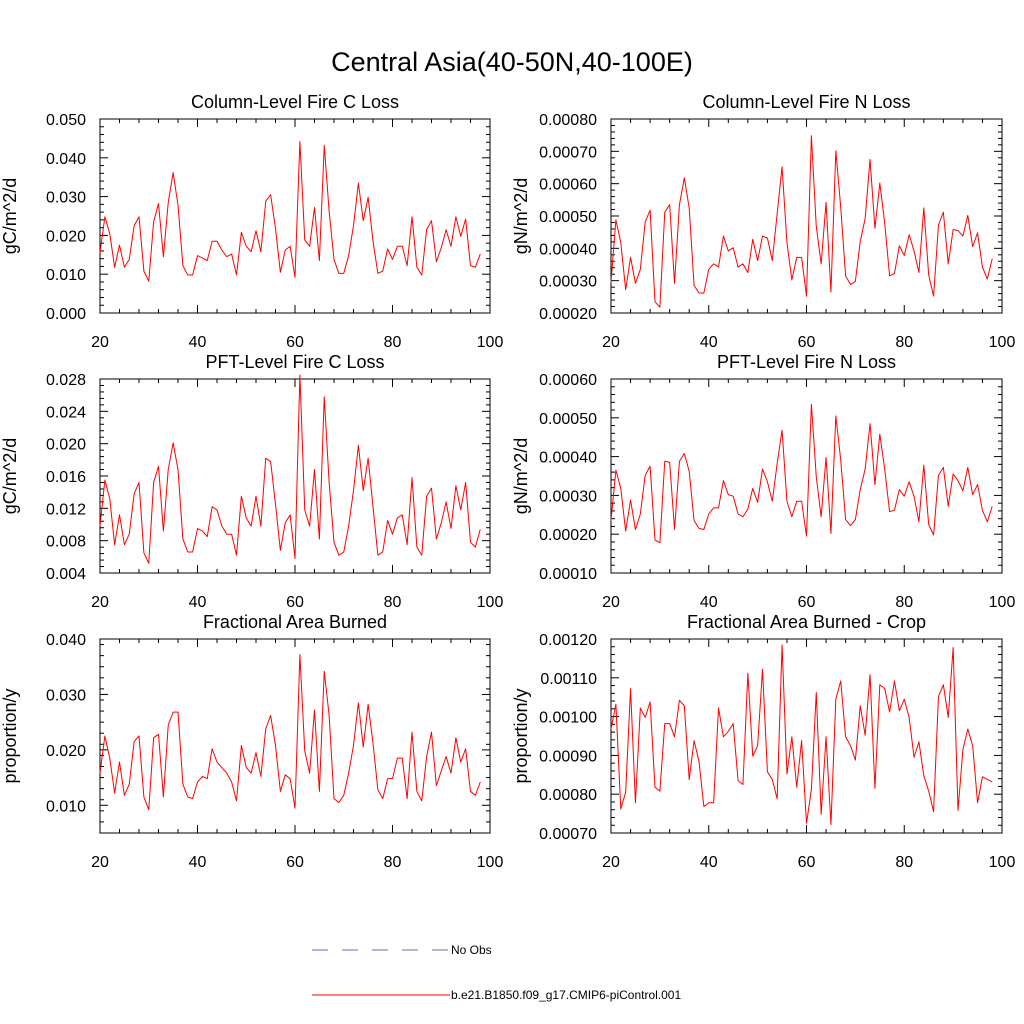 Image resolution: width=1024 pixels, height=1024 pixels. What do you see at coordinates (512, 62) in the screenshot?
I see `figure-title: Central Asia(40-50N,40-100E)` at bounding box center [512, 62].